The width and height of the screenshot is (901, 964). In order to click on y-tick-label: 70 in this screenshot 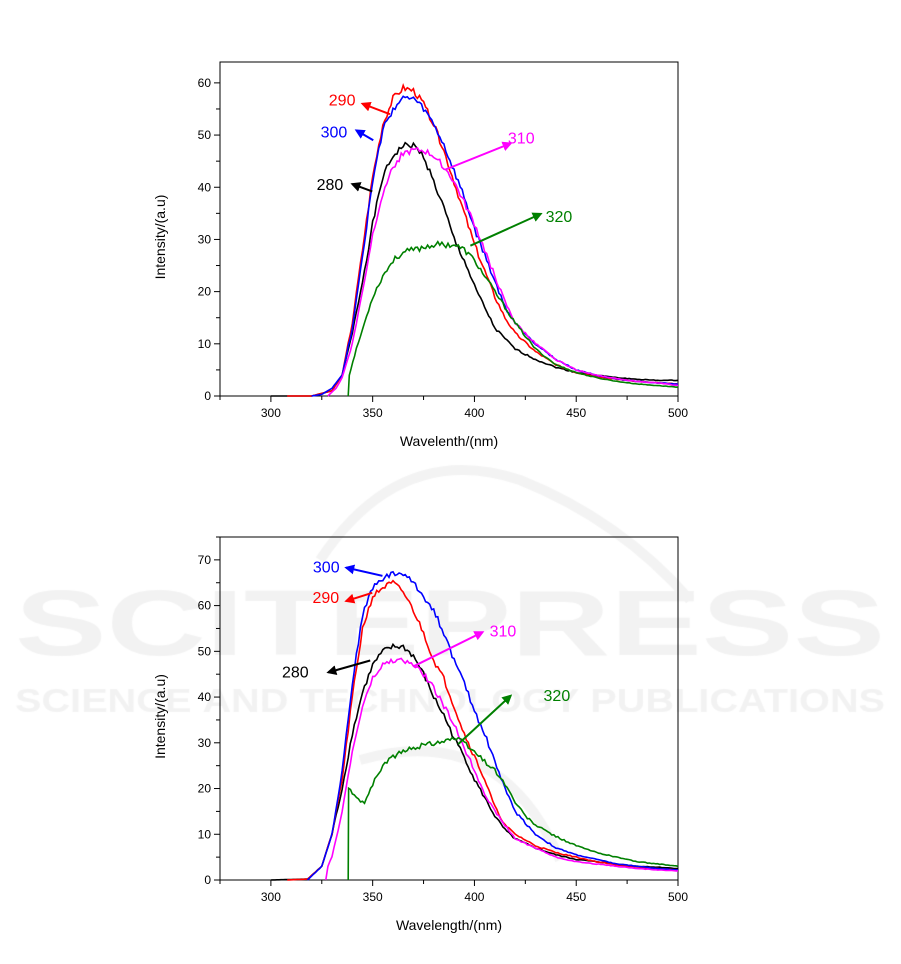, I will do `click(205, 560)`.